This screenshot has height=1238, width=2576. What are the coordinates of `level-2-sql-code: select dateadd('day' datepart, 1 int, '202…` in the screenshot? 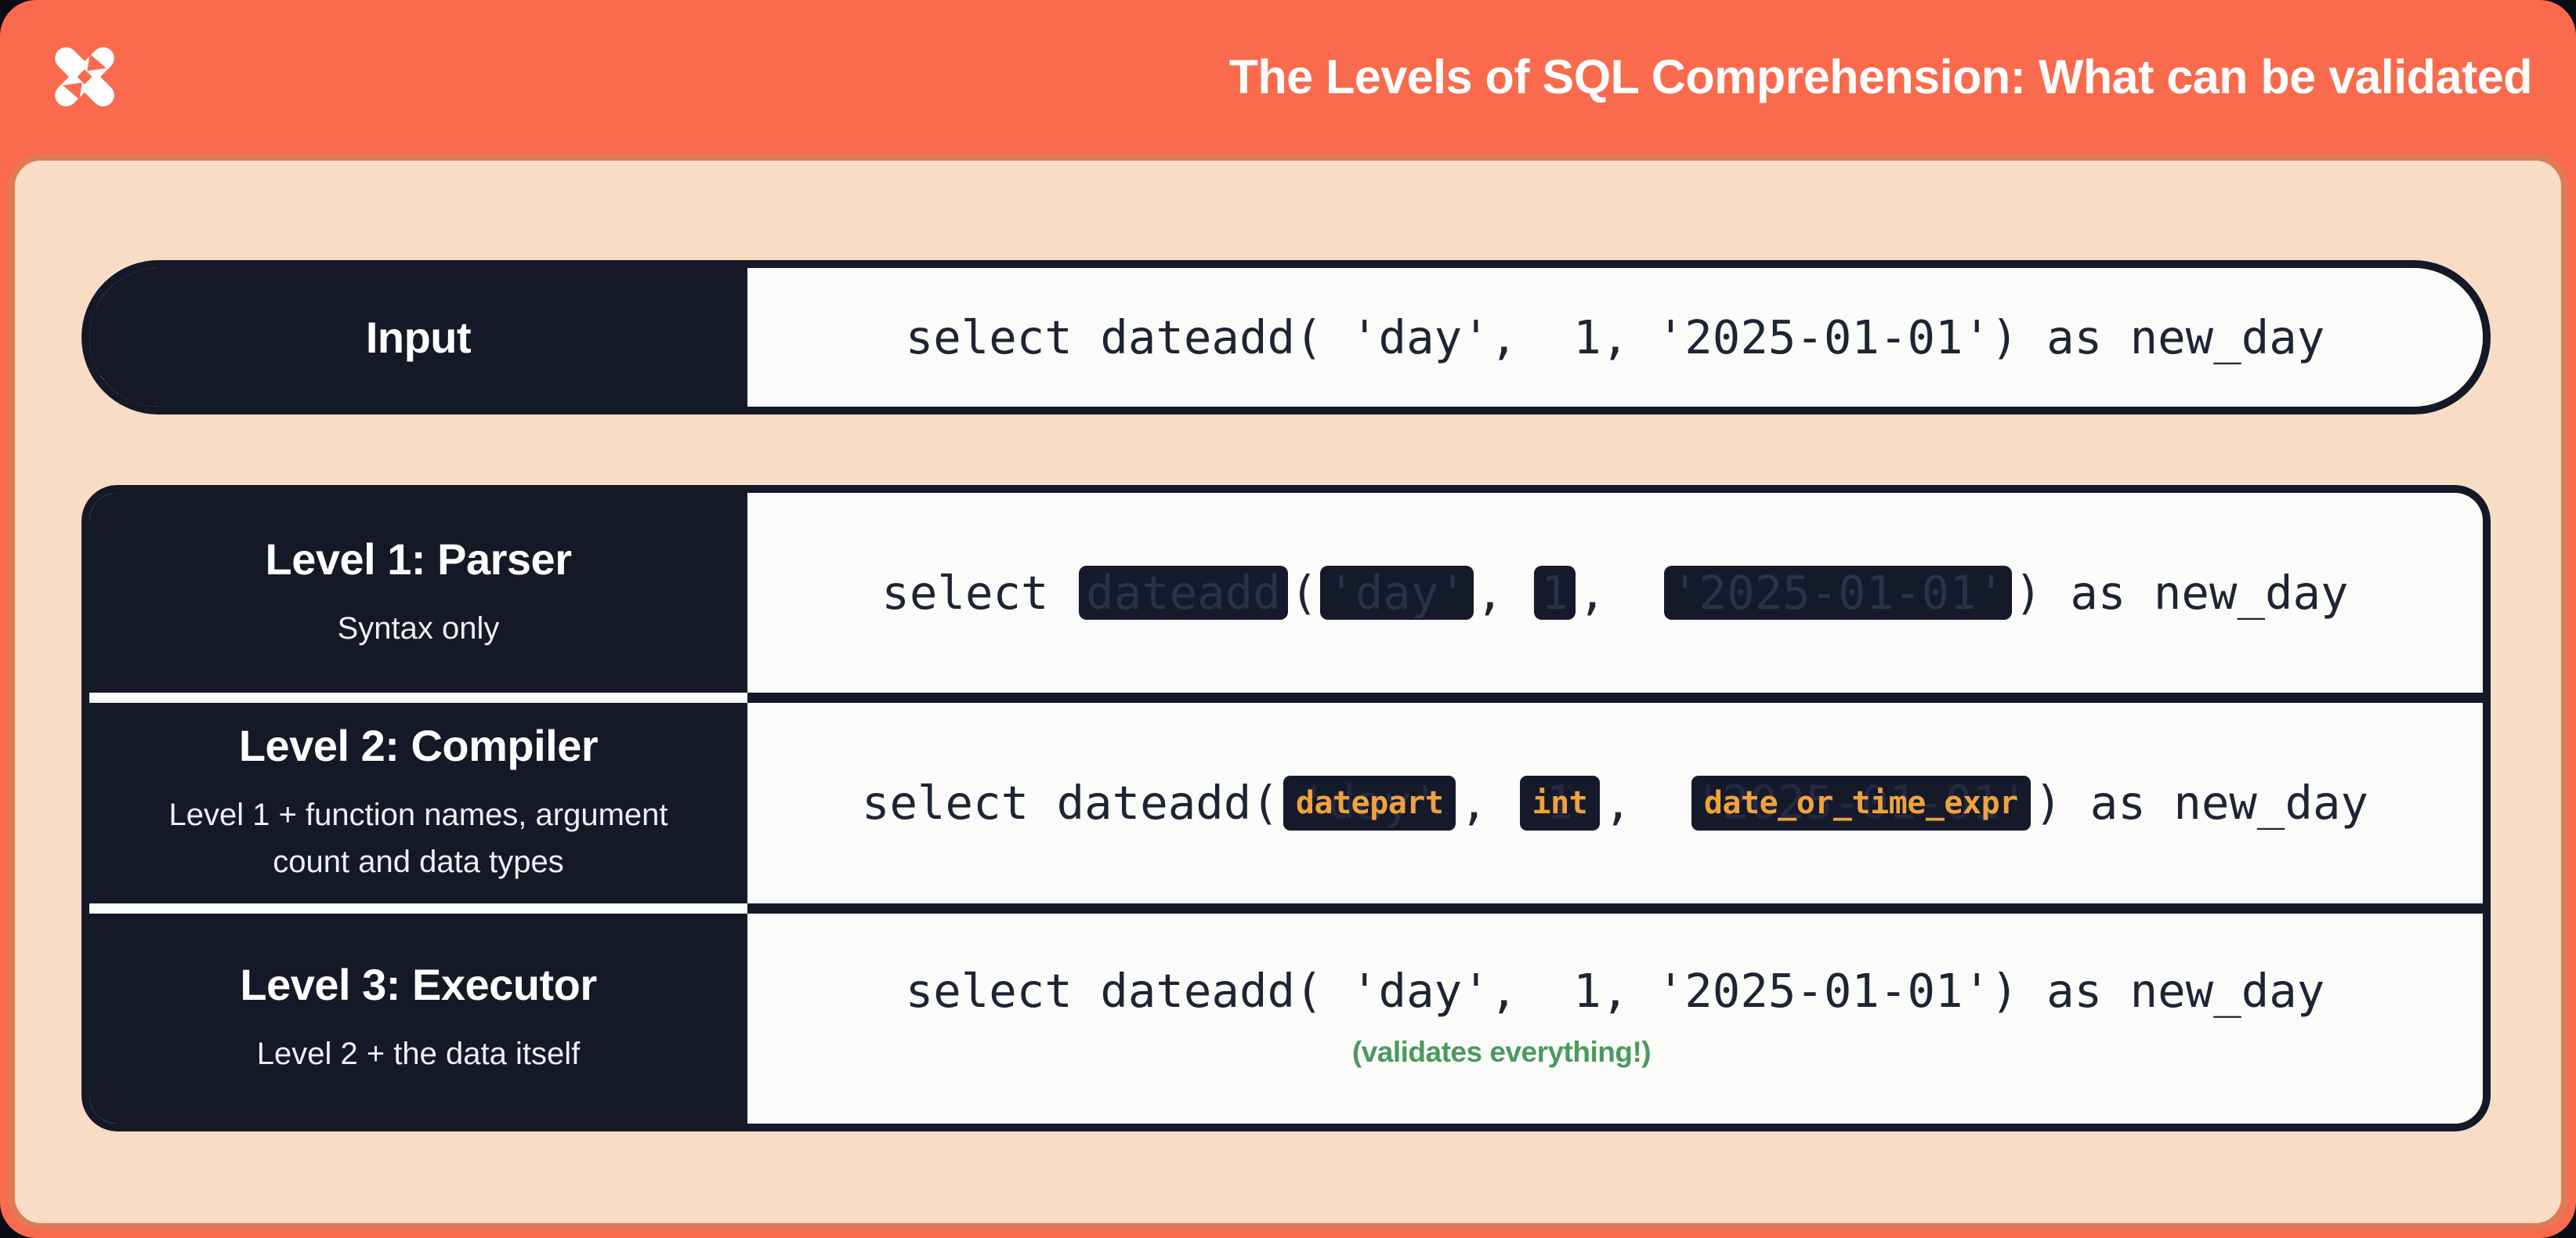 It's located at (1615, 803).